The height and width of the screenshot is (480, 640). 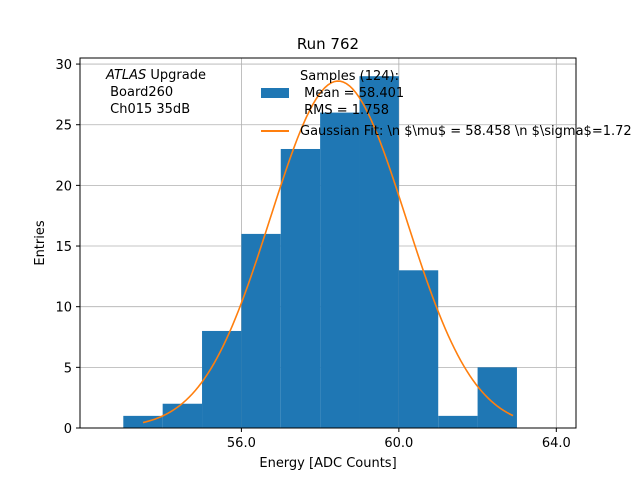 I want to click on y-tick-label: 25, so click(x=63, y=126).